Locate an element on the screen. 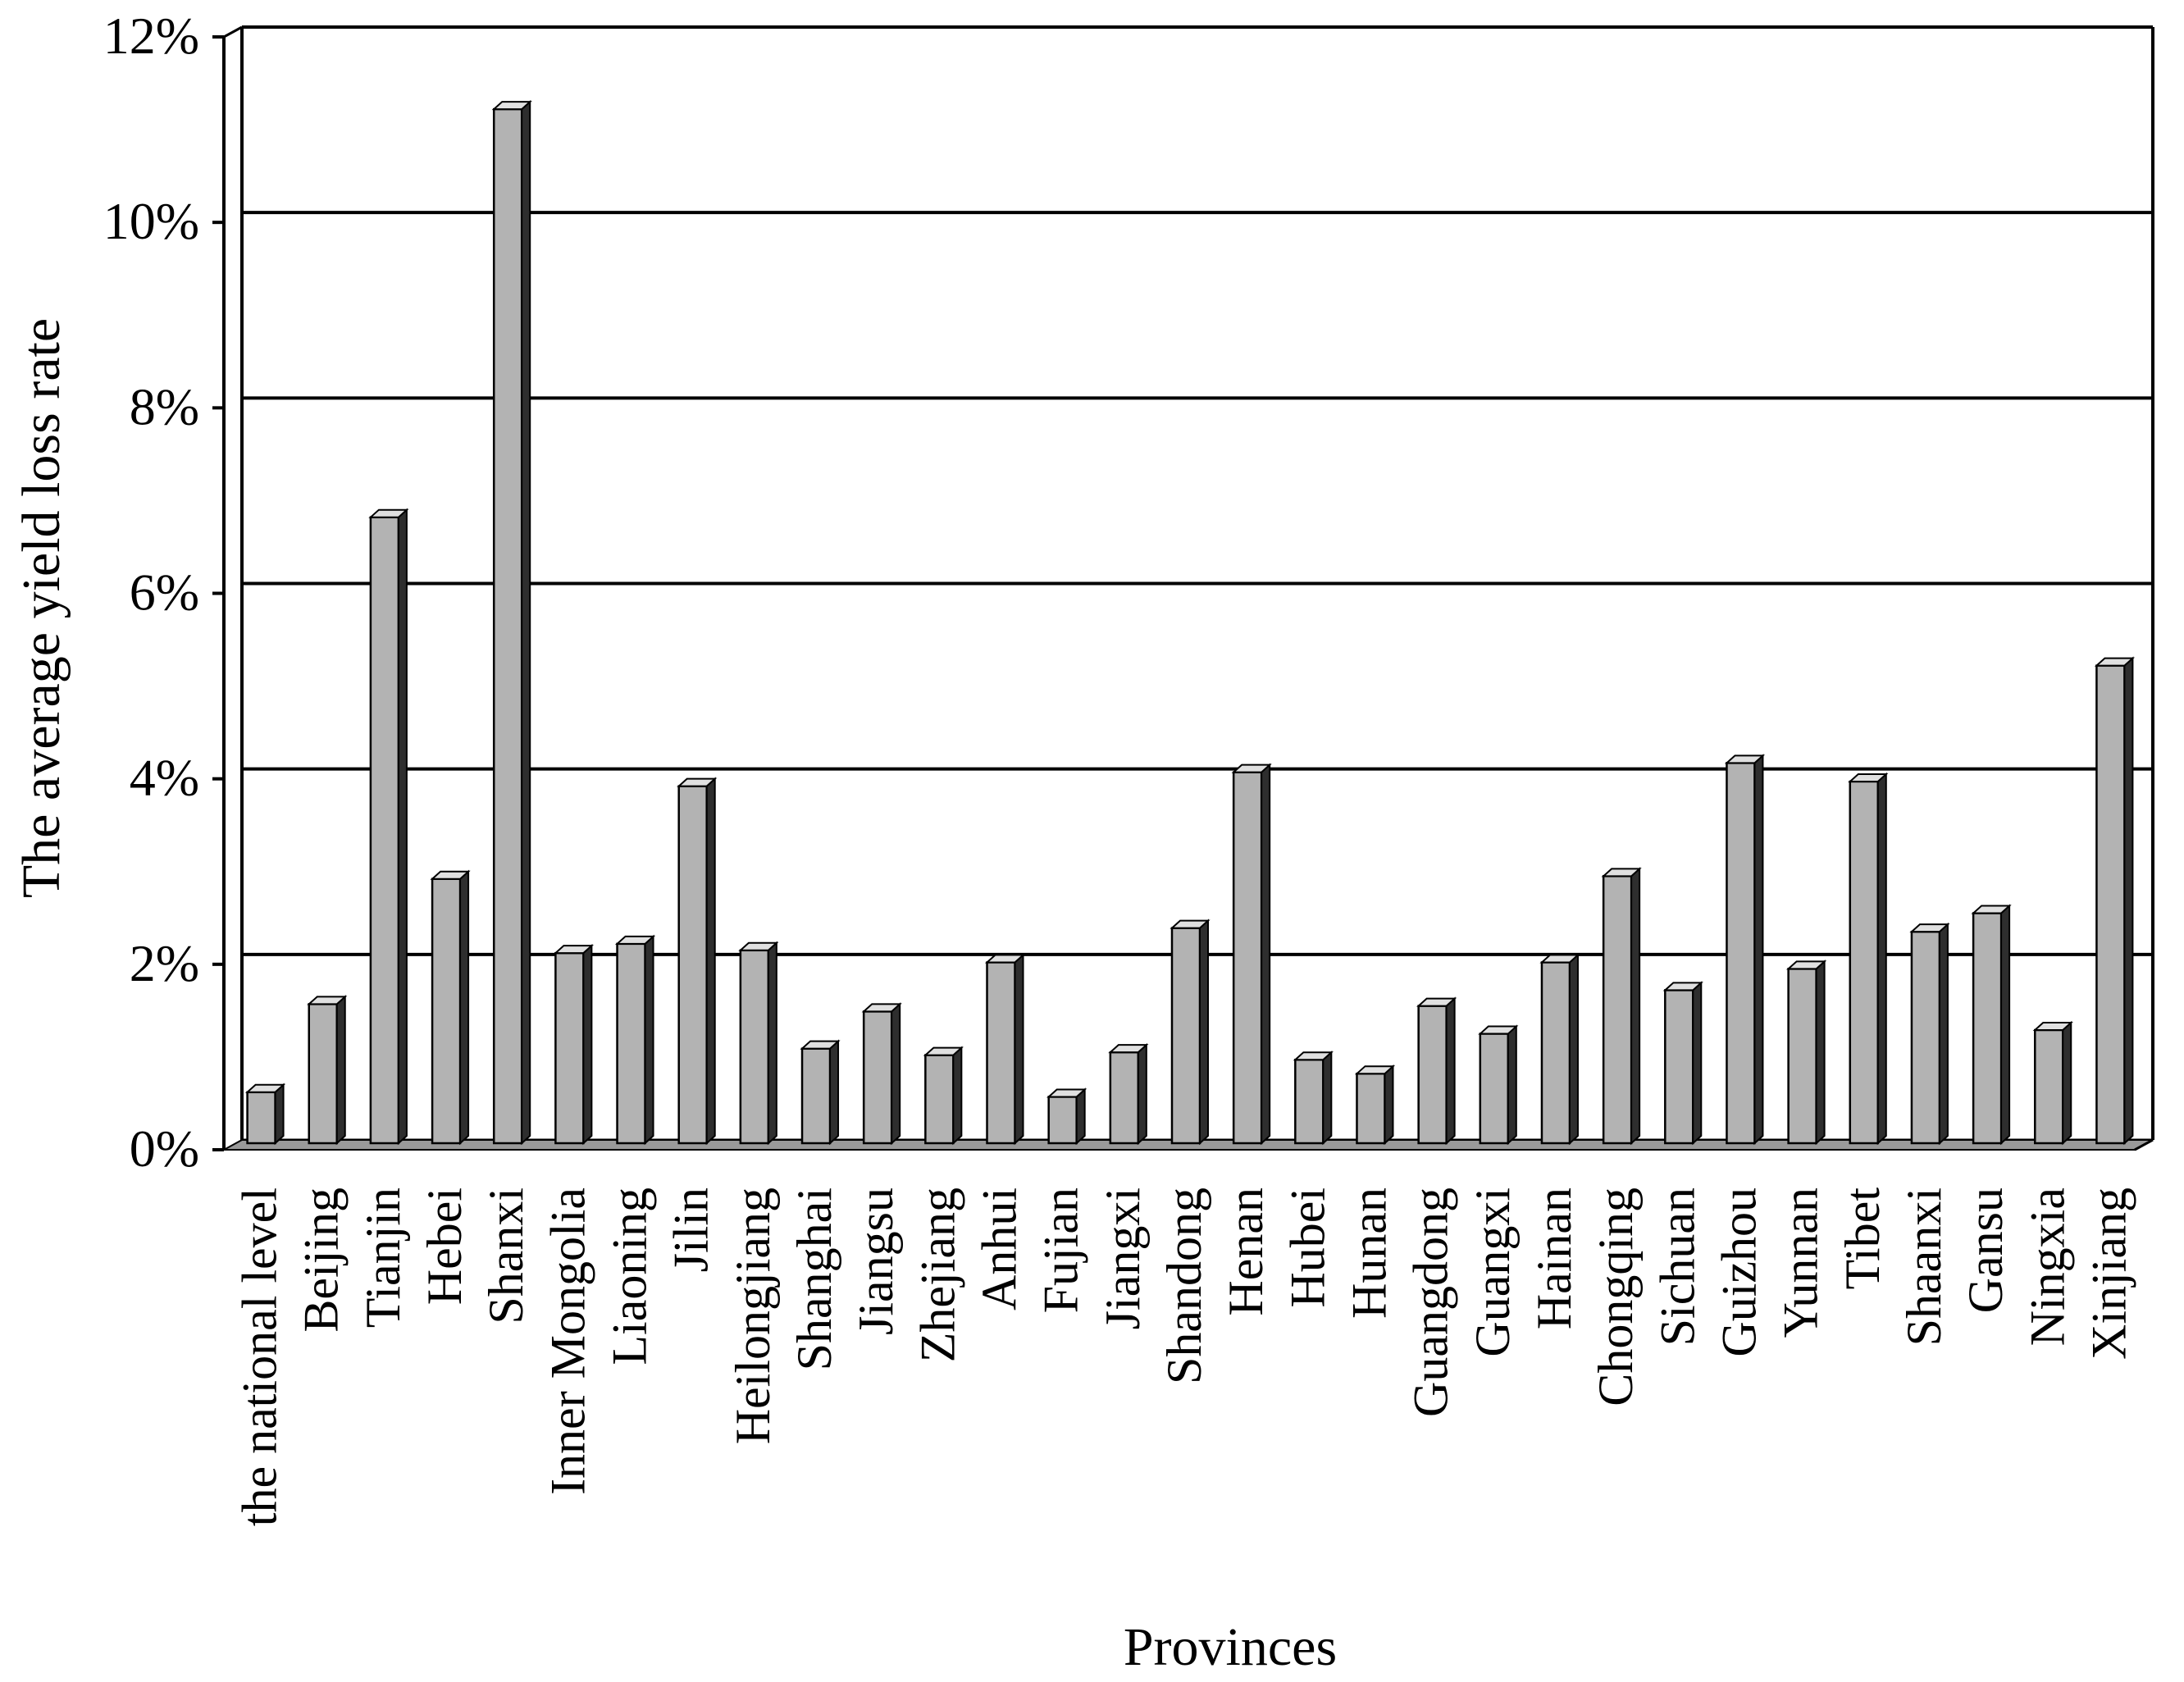  x-category-label: Guangdong is located at coordinates (1431, 1302).